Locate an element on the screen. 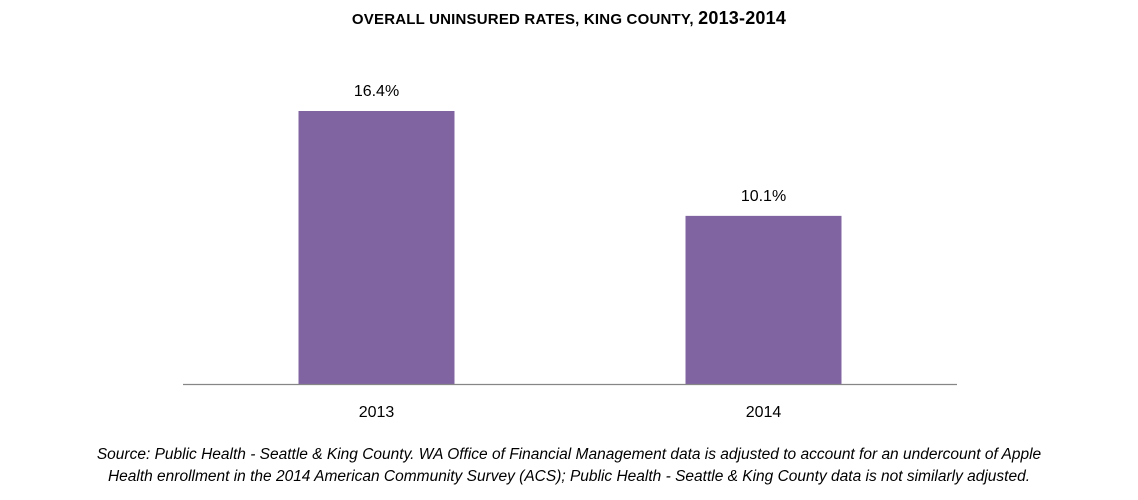  x-tick-label-2014: 2014 is located at coordinates (764, 412).